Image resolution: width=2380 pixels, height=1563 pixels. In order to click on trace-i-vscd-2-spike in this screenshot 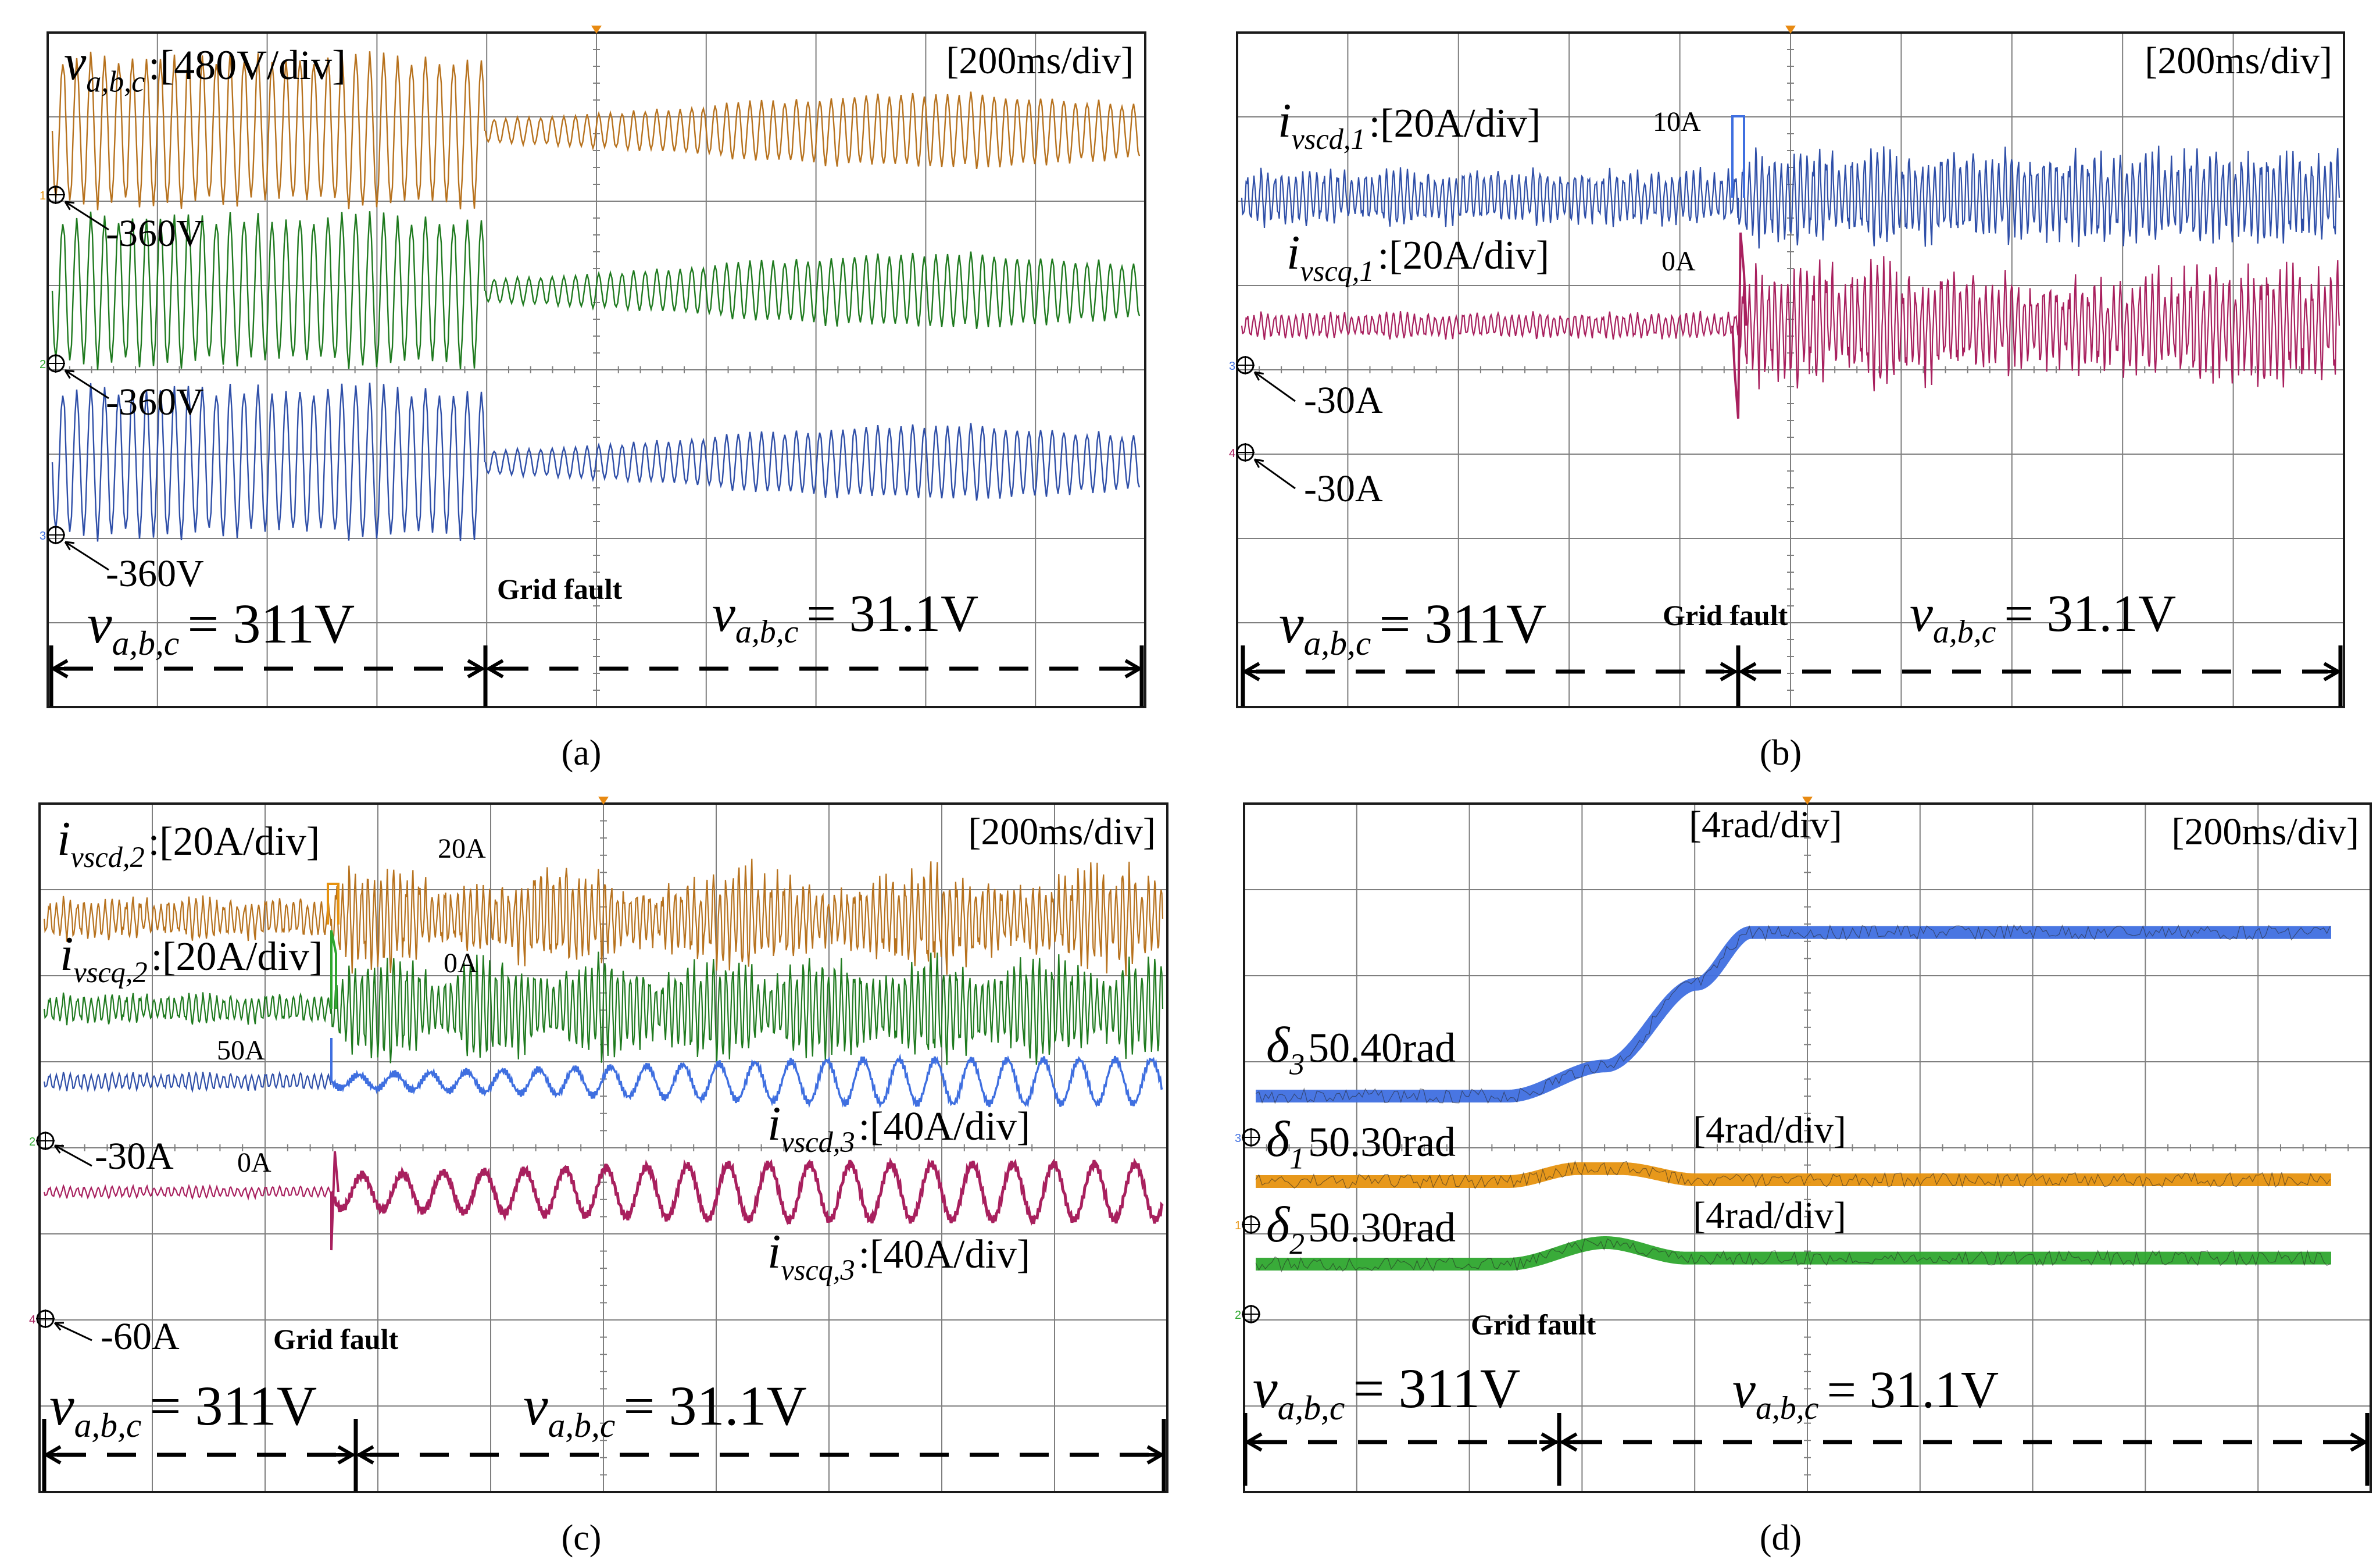, I will do `click(333, 904)`.